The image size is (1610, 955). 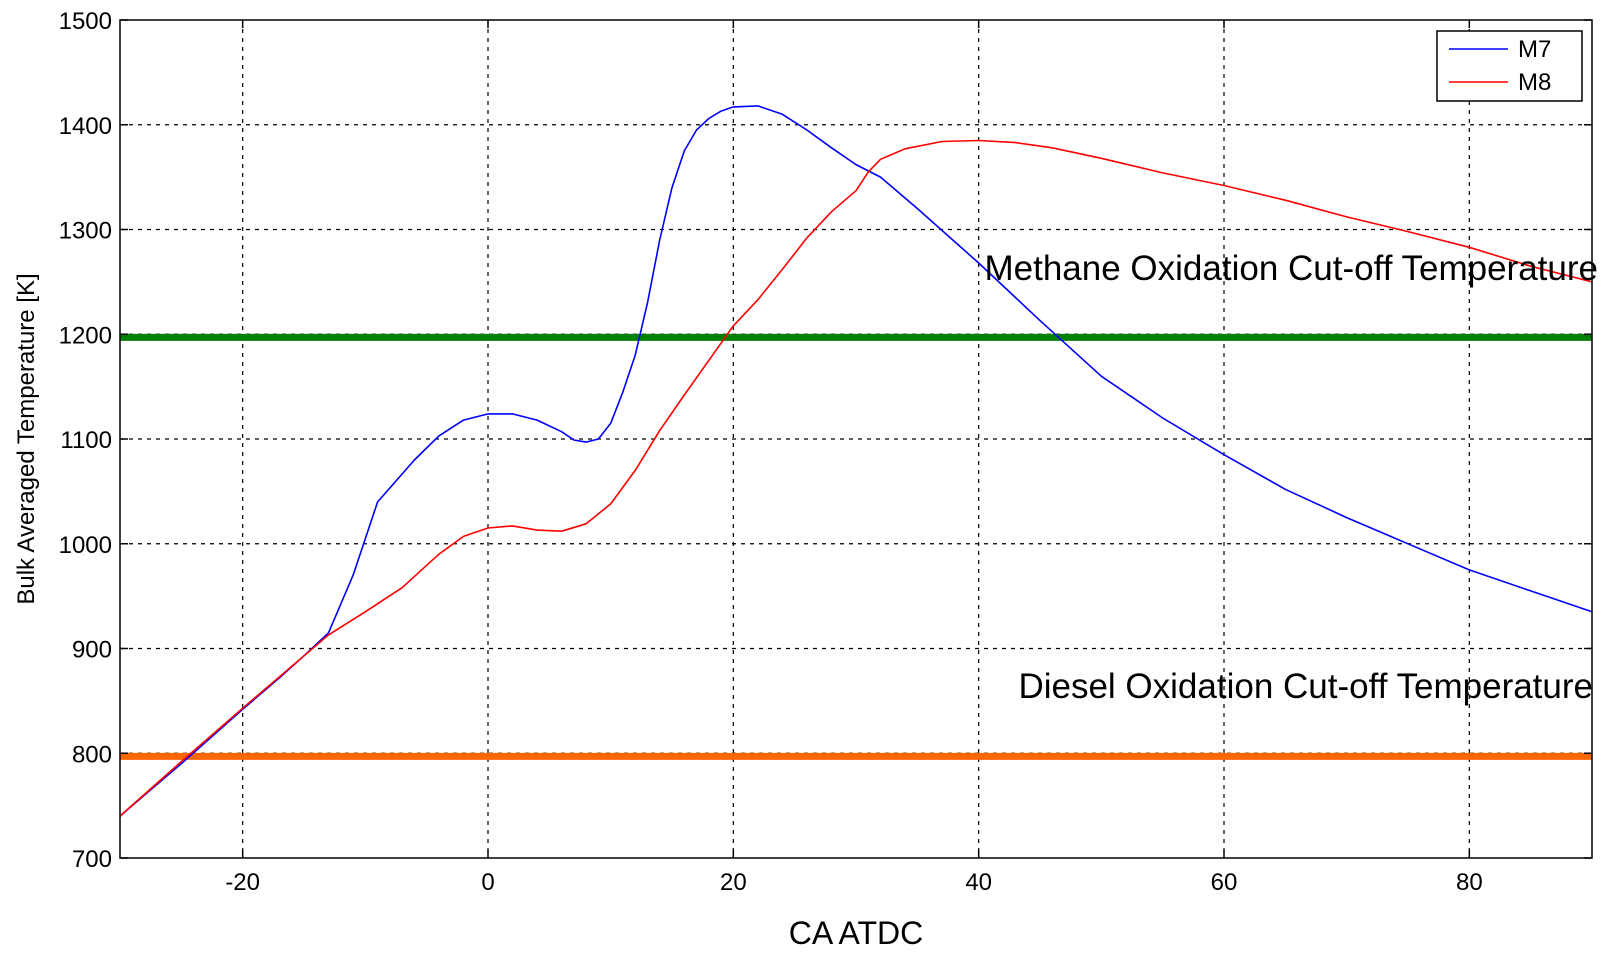 I want to click on y-tick-label: 900, so click(x=92, y=650).